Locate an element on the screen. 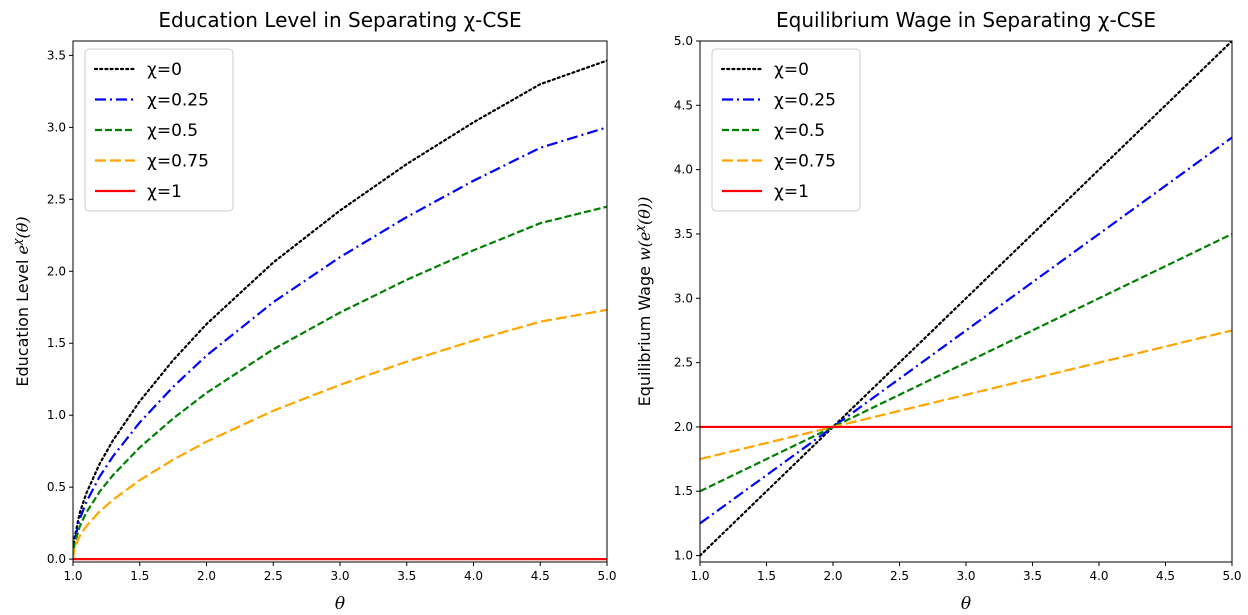 The image size is (1248, 615). y-axis-label-symbol: e is located at coordinates (22, 249).